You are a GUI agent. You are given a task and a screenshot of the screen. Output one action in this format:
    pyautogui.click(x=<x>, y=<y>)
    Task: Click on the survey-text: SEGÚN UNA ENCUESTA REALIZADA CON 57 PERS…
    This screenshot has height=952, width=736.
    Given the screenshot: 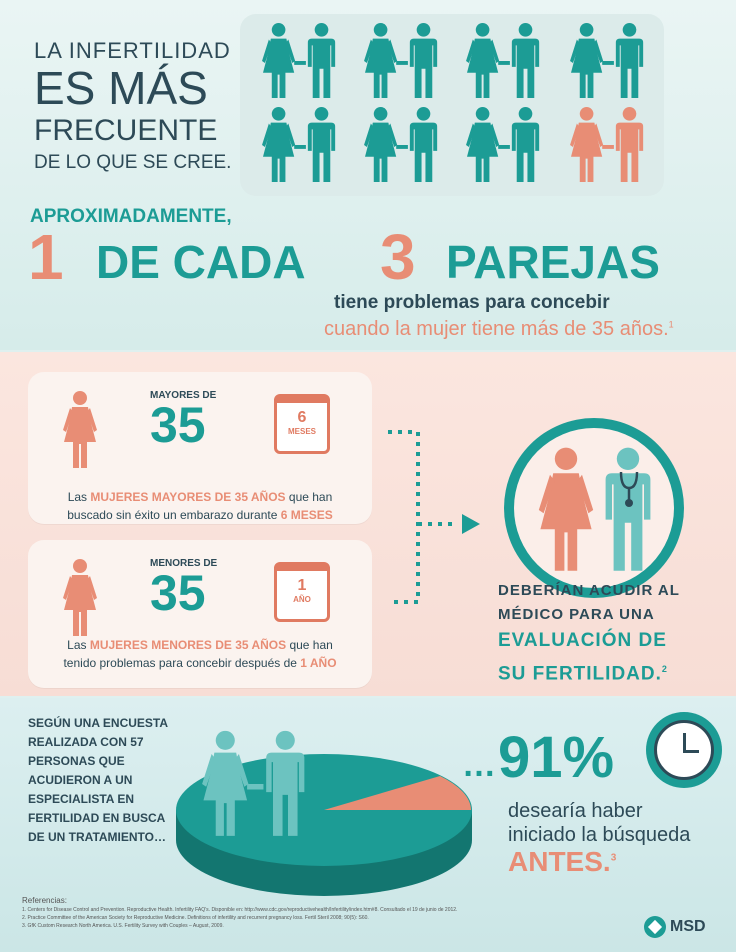 What is the action you would take?
    pyautogui.click(x=98, y=780)
    